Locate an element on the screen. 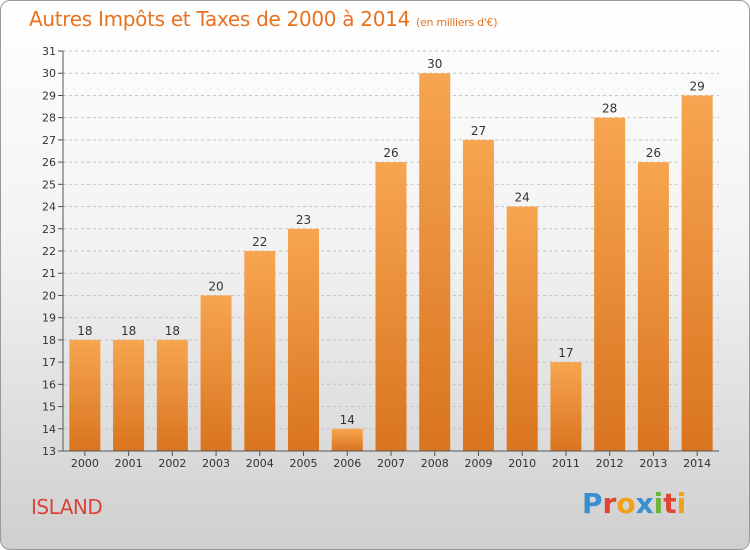 Image resolution: width=750 pixels, height=550 pixels. data-label: 28 is located at coordinates (609, 109).